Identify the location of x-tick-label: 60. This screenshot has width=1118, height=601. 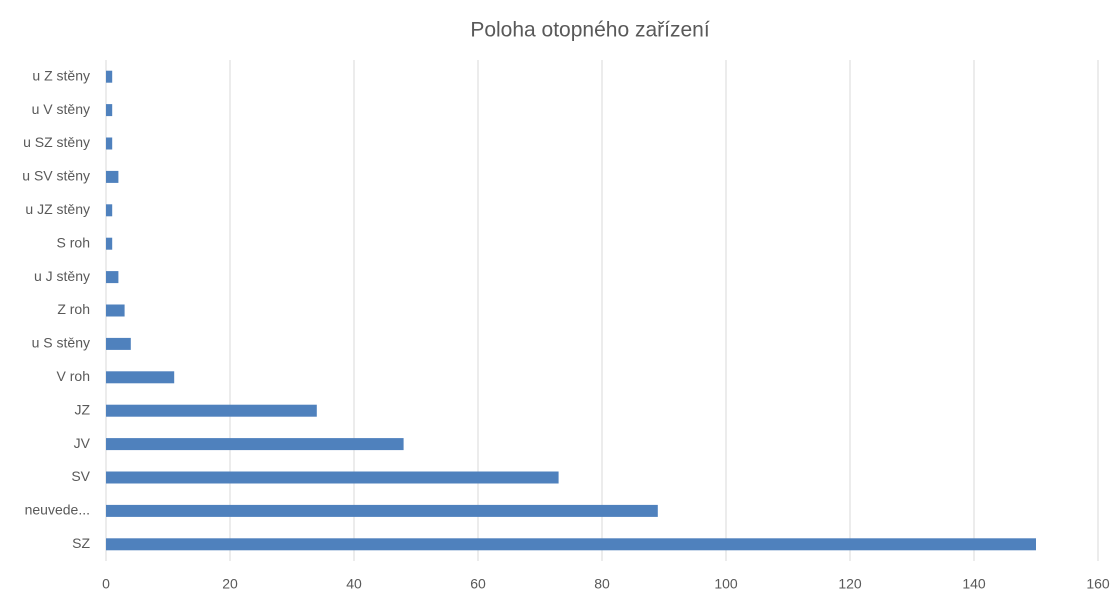
(478, 584).